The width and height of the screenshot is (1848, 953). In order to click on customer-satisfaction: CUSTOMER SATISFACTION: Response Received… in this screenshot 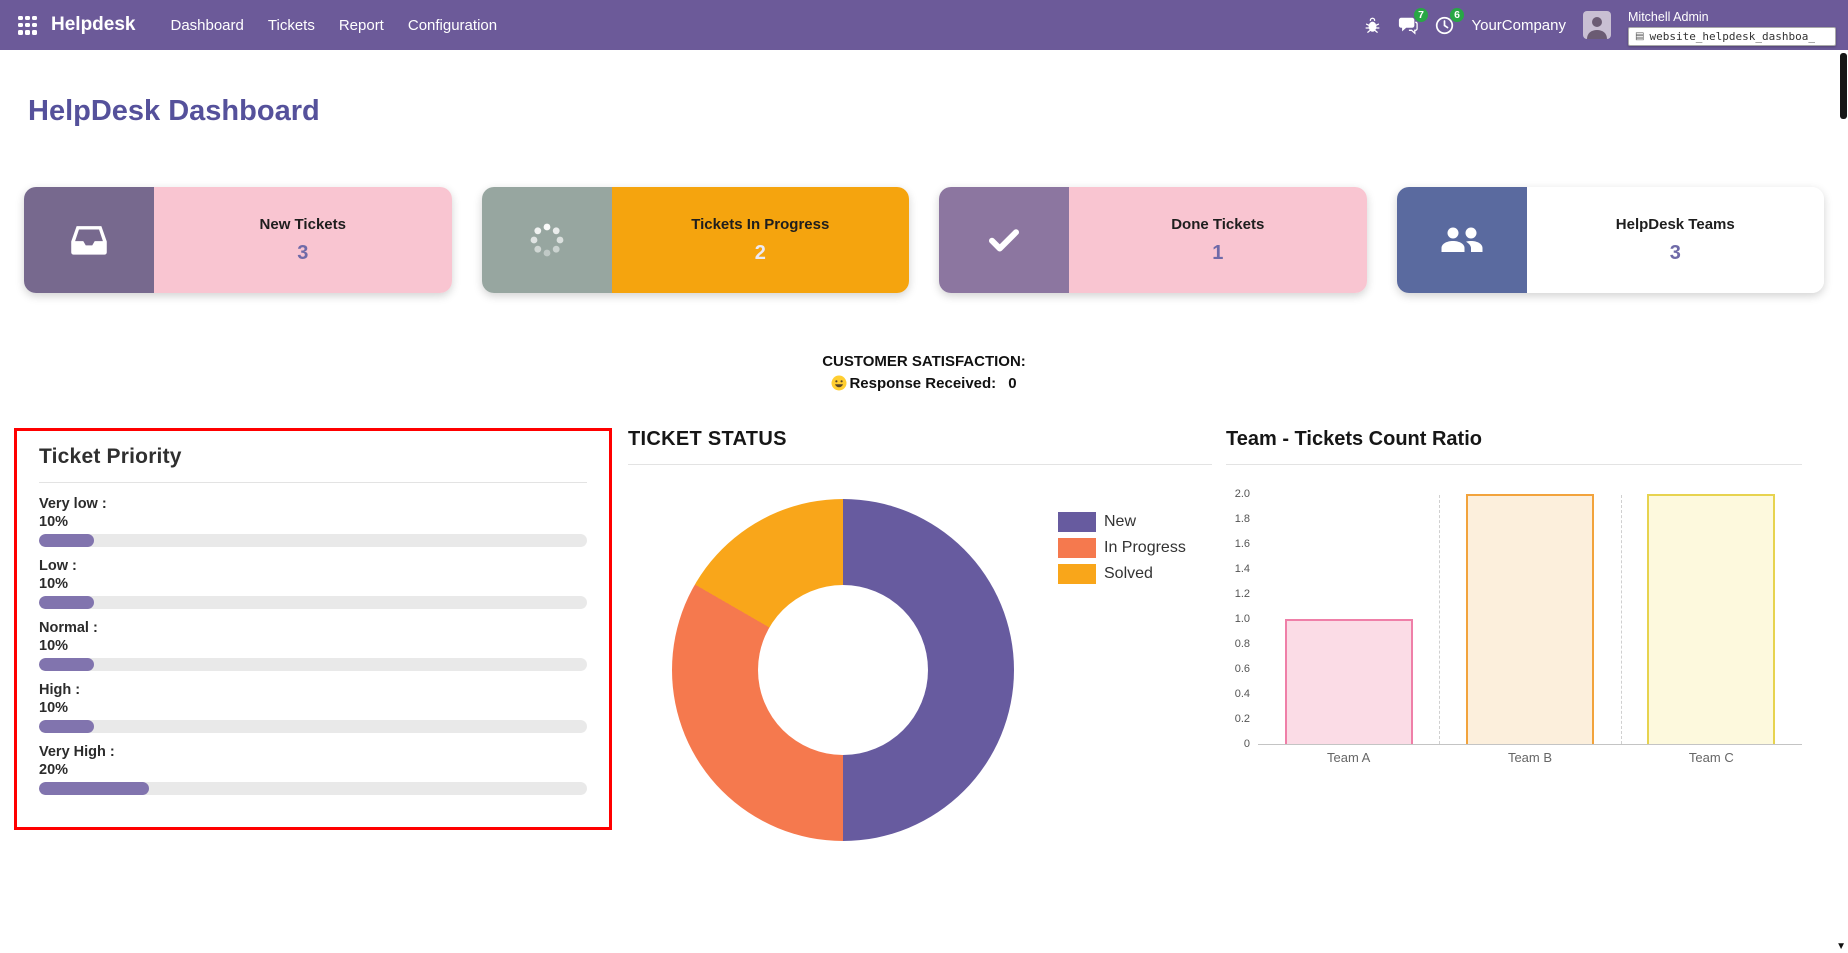, I will do `click(924, 372)`.